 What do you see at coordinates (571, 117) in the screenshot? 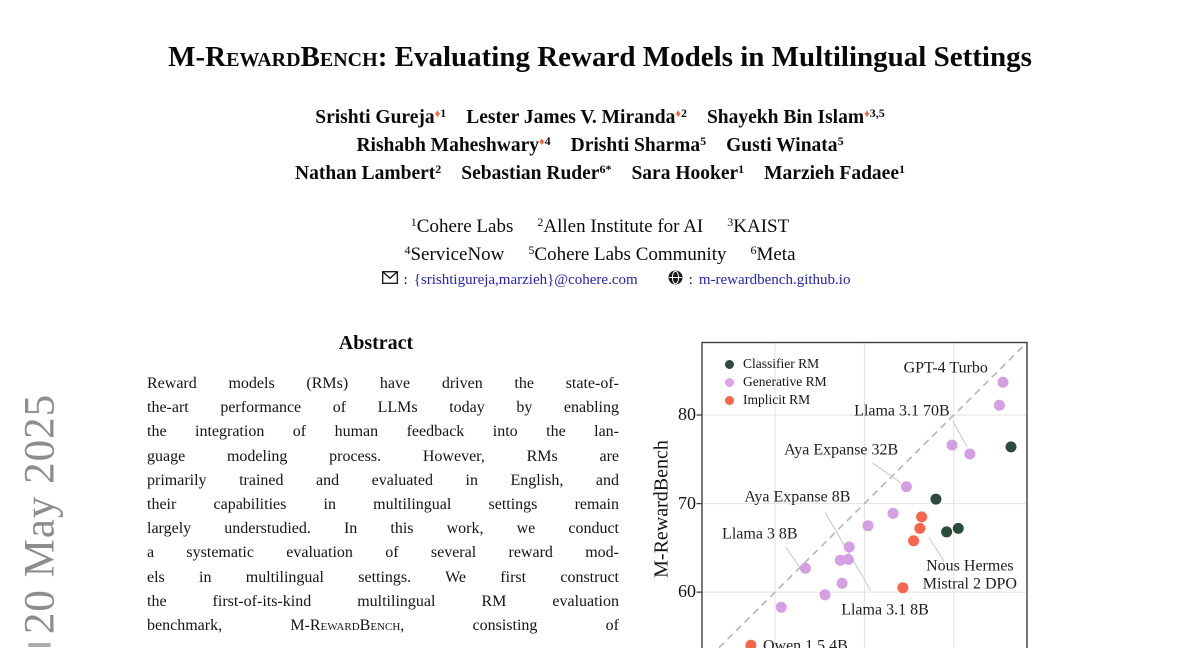
I see `author-name: Lester James V. Miranda` at bounding box center [571, 117].